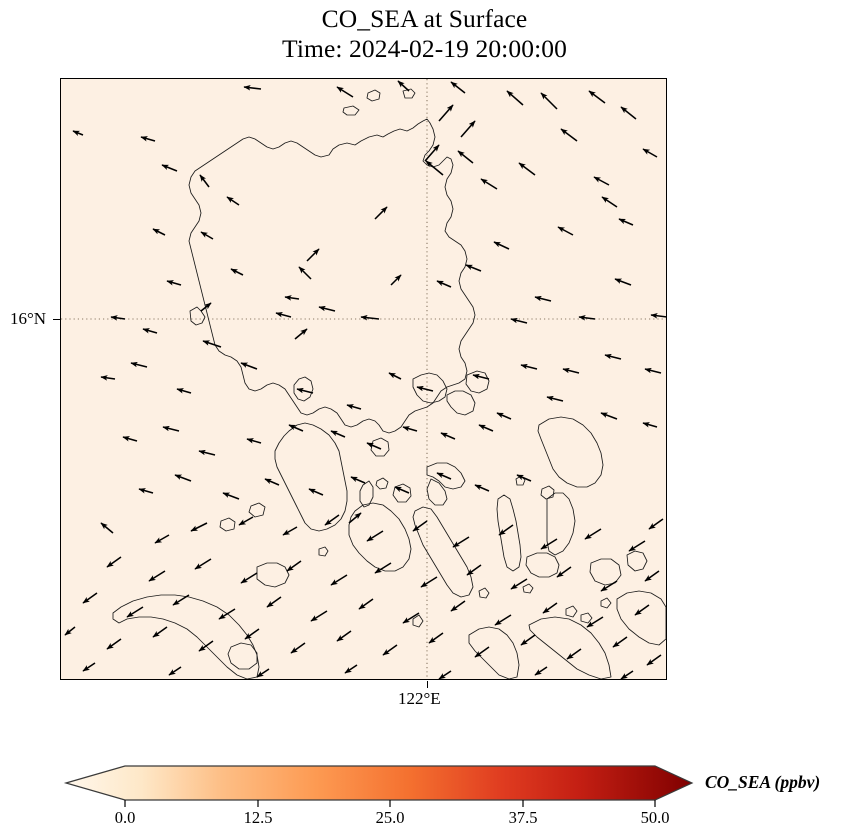  Describe the element at coordinates (402, 493) in the screenshot. I see `coastline-sibuyan` at that location.